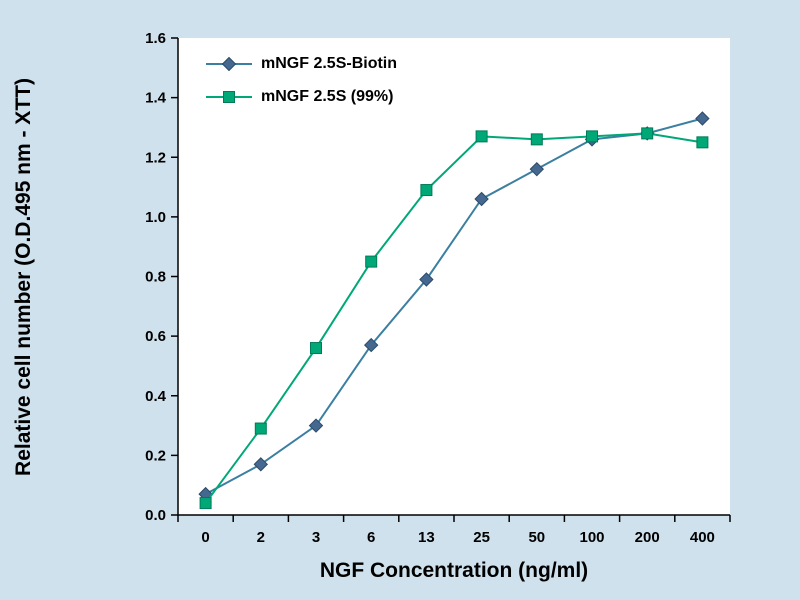 This screenshot has width=800, height=600. I want to click on y-tick-label: 0.8, so click(155, 277).